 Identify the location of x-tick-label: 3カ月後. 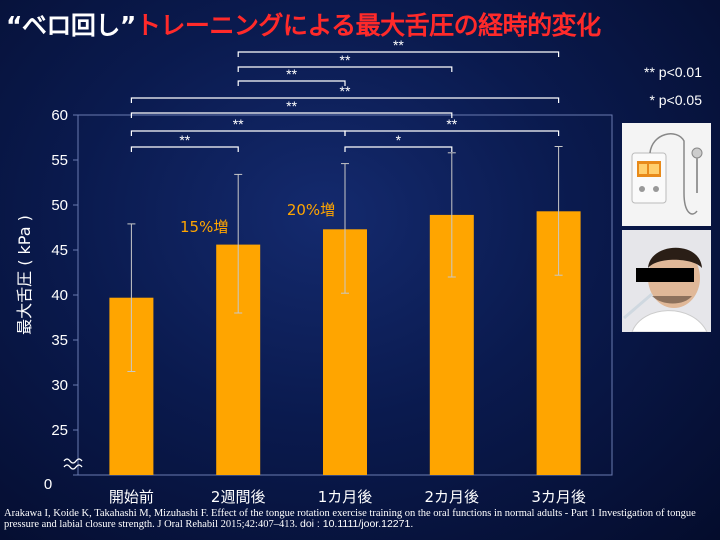
(558, 497).